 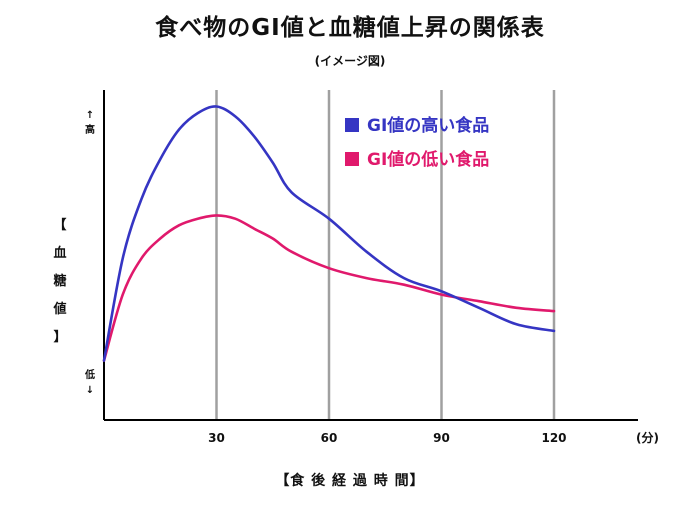 What do you see at coordinates (553, 438) in the screenshot?
I see `x-tick-label: 120` at bounding box center [553, 438].